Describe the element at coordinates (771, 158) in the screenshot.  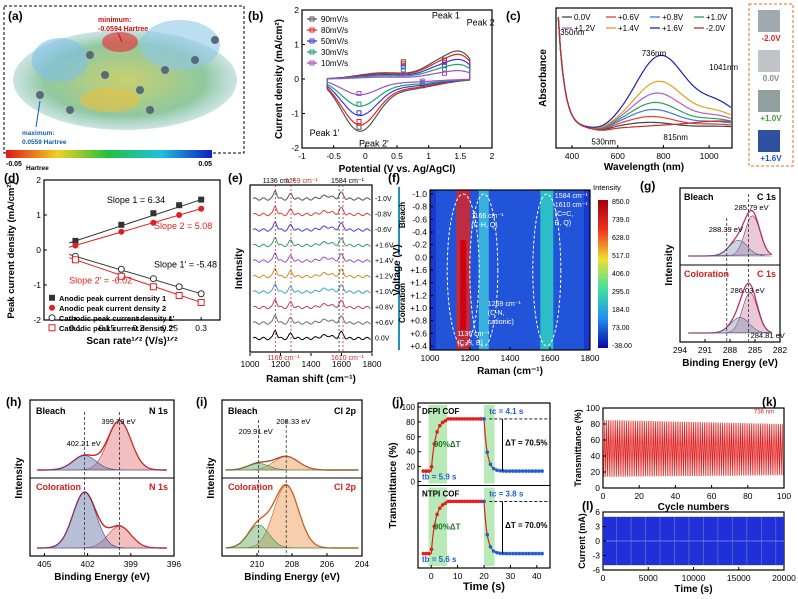
I see `electrode-voltage-label: +1.6V` at that location.